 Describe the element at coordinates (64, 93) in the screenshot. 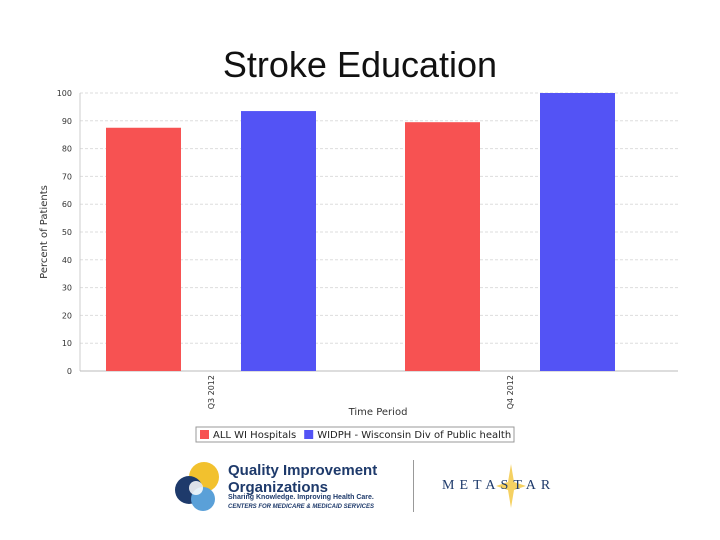

I see `y-tick-label: 100` at that location.